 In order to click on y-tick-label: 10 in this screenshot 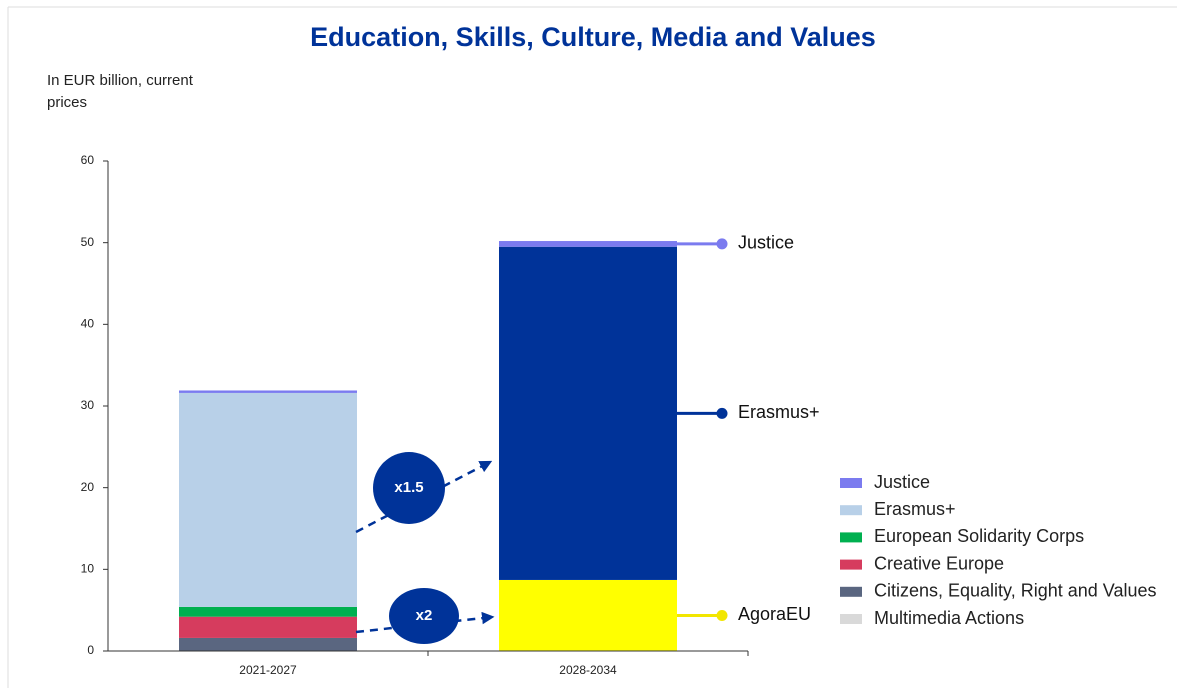, I will do `click(88, 569)`.